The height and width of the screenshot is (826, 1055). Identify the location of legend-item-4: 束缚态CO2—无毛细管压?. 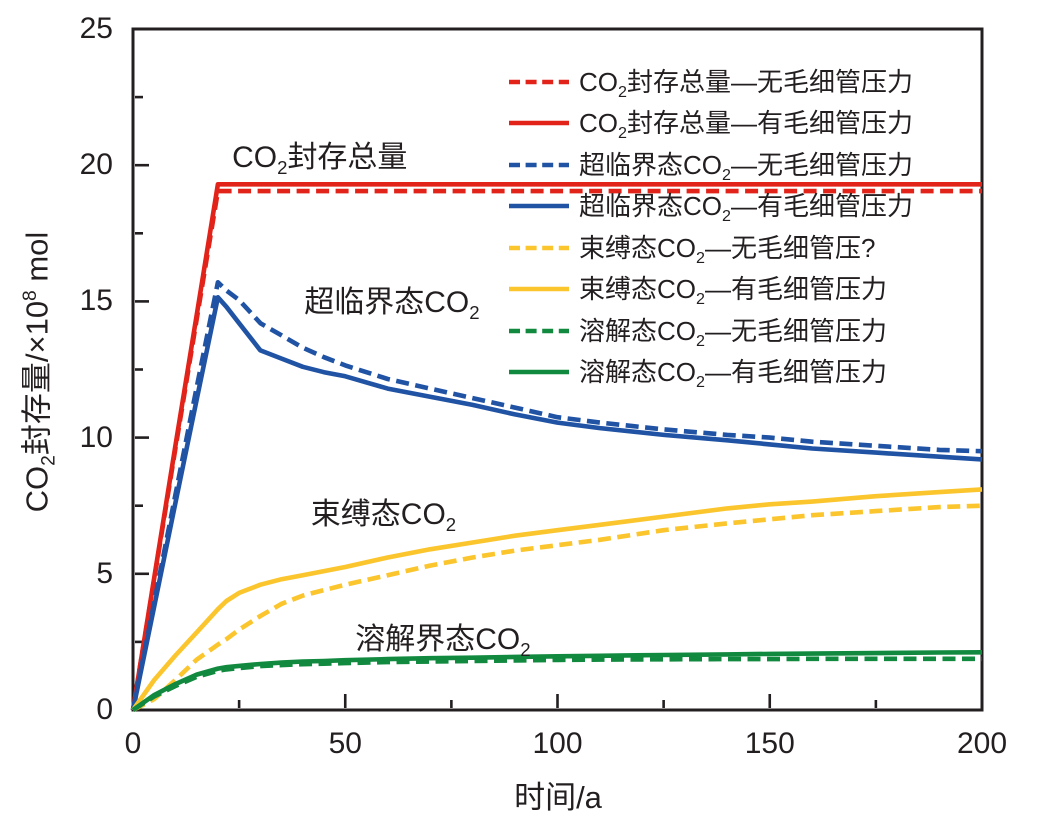
(710, 248).